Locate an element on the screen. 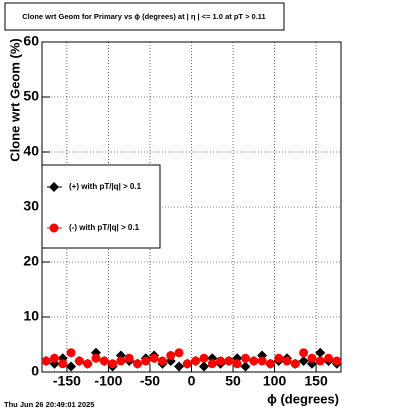 This screenshot has height=414, width=400. x-tick-label: 0 is located at coordinates (192, 381).